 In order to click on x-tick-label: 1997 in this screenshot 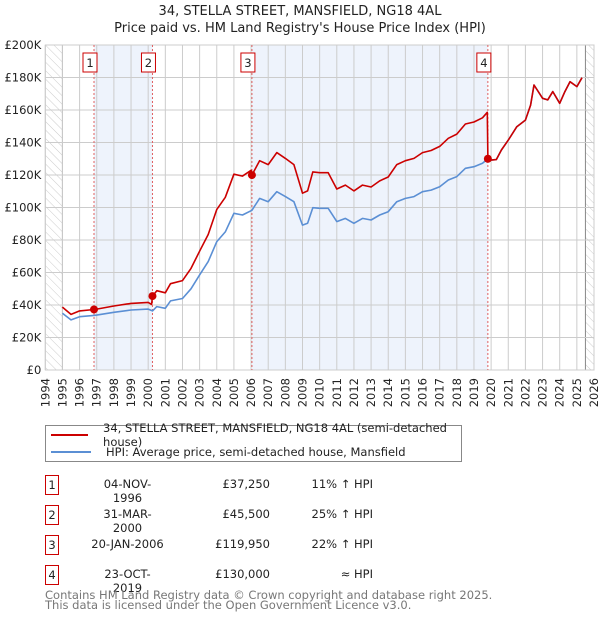, I will do `click(97, 392)`.